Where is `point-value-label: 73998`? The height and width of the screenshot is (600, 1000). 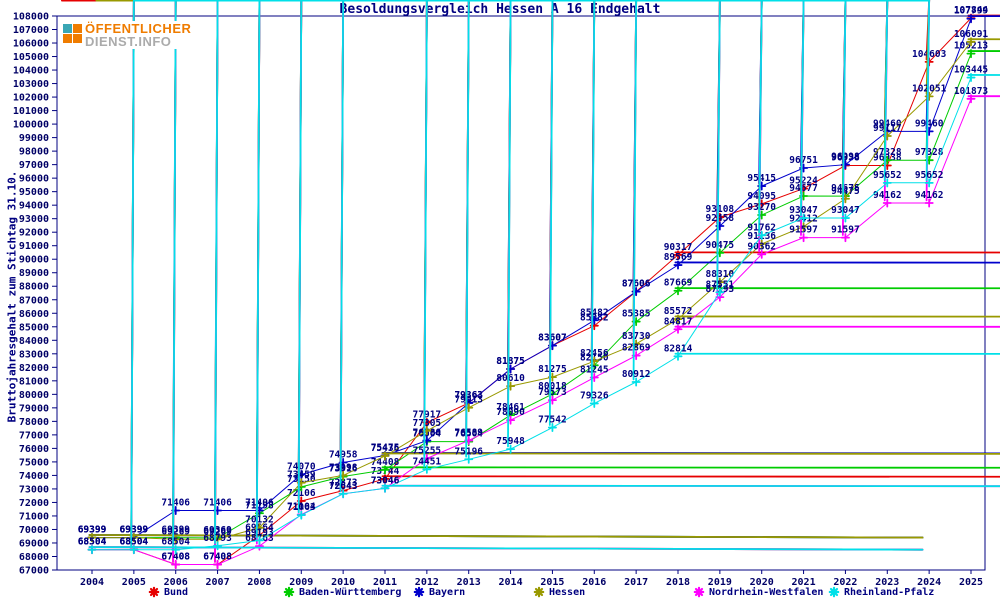
point-value-label: 73998 is located at coordinates (343, 467).